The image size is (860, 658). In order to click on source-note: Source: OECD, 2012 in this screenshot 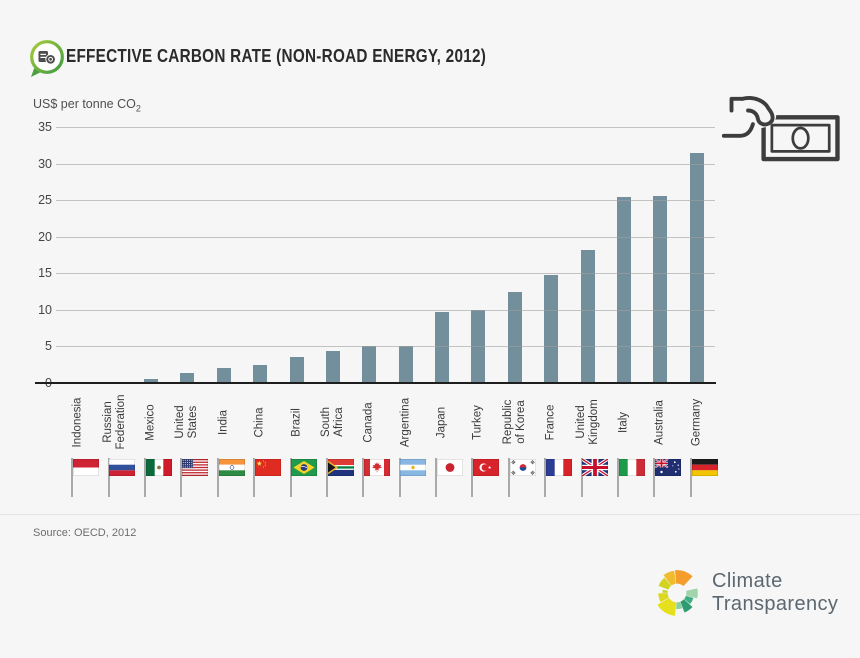, I will do `click(85, 533)`.